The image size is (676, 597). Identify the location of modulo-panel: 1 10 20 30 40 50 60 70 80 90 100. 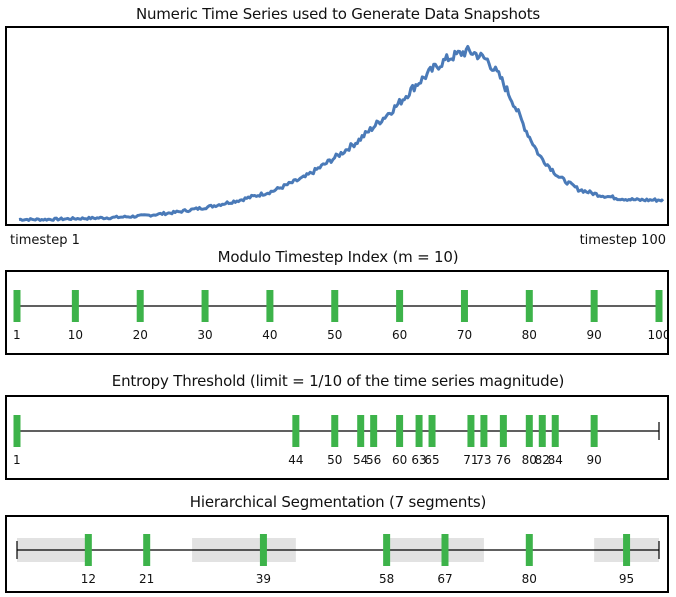
(337, 312).